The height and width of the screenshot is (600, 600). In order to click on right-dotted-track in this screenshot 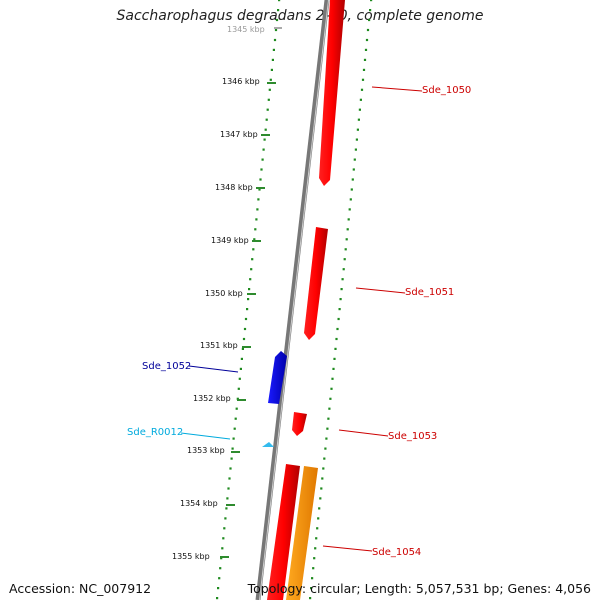, I will do `click(341, 300)`.